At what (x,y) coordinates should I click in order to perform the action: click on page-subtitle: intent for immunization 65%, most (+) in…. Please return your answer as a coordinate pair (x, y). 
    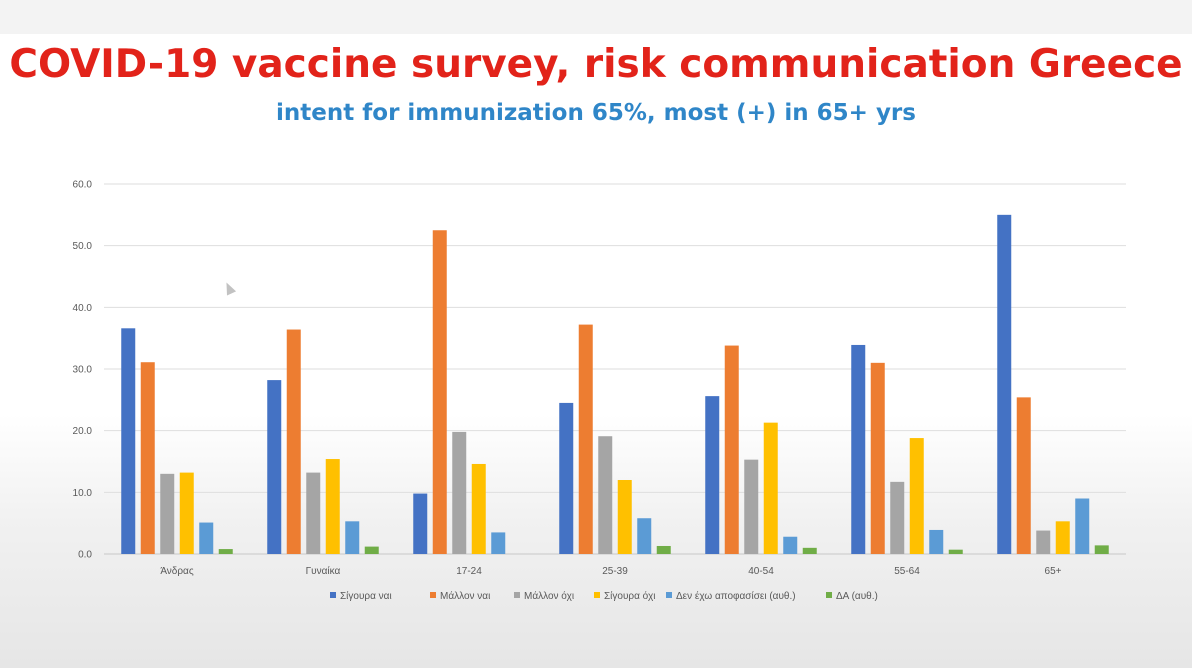
    Looking at the image, I should click on (596, 113).